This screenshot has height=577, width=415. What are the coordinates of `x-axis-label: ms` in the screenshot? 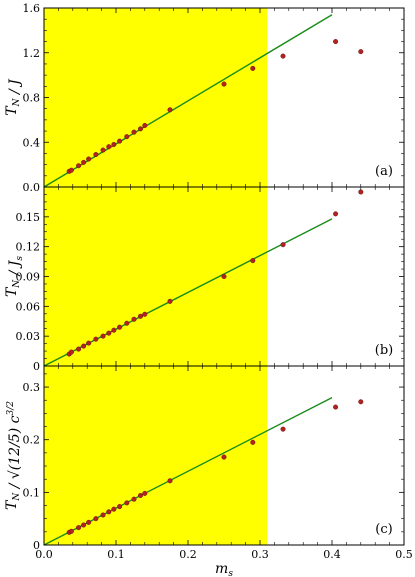 It's located at (224, 569).